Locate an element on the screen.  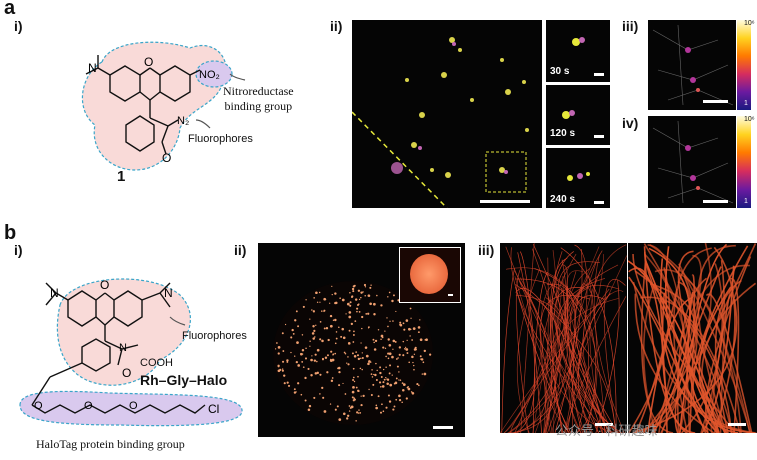
image-a-iii is located at coordinates (692, 65).